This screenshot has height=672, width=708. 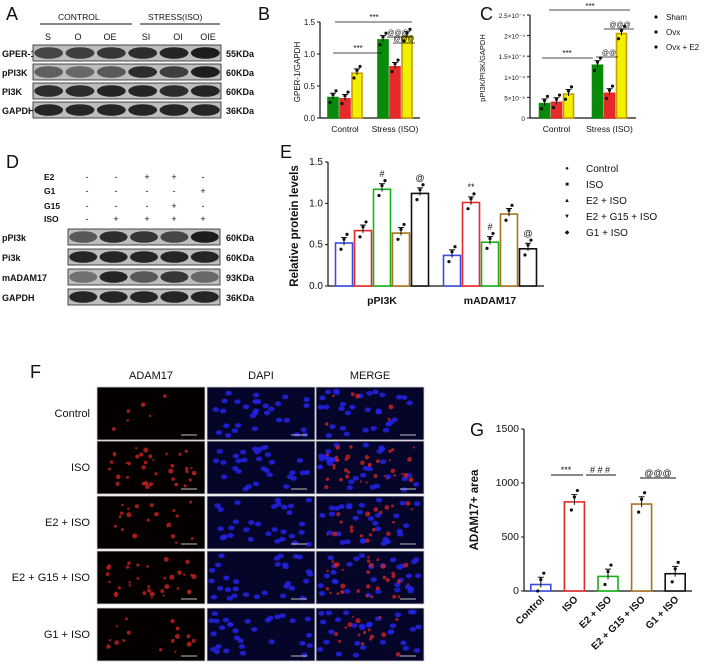 I want to click on micro-tile-content, so click(x=260, y=634).